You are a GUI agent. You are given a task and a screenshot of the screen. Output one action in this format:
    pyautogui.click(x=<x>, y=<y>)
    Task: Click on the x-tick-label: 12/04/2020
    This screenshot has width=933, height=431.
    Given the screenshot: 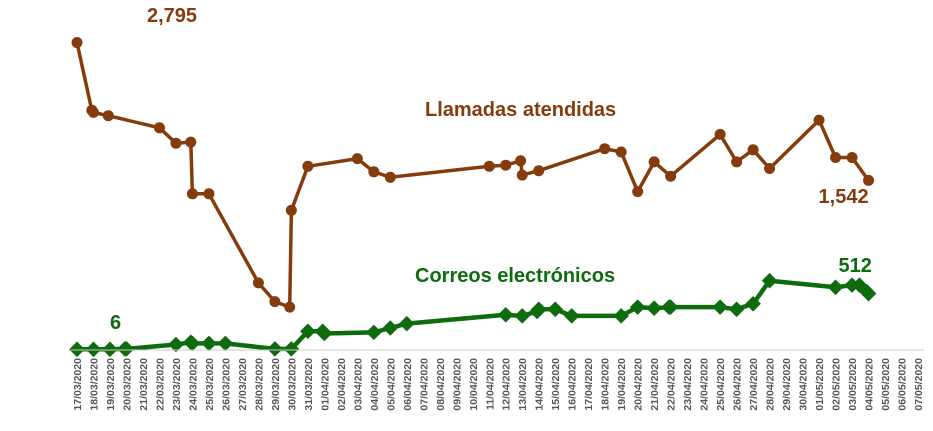 What is the action you would take?
    pyautogui.click(x=507, y=384)
    